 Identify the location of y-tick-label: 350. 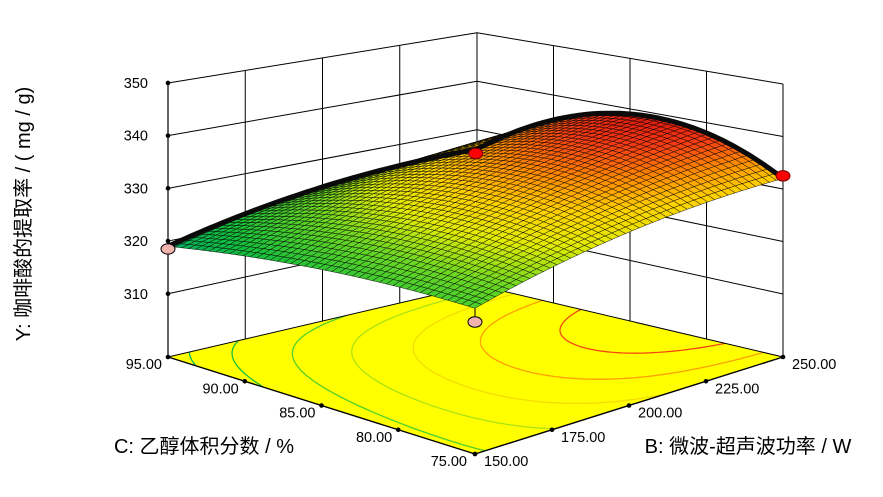
(136, 84).